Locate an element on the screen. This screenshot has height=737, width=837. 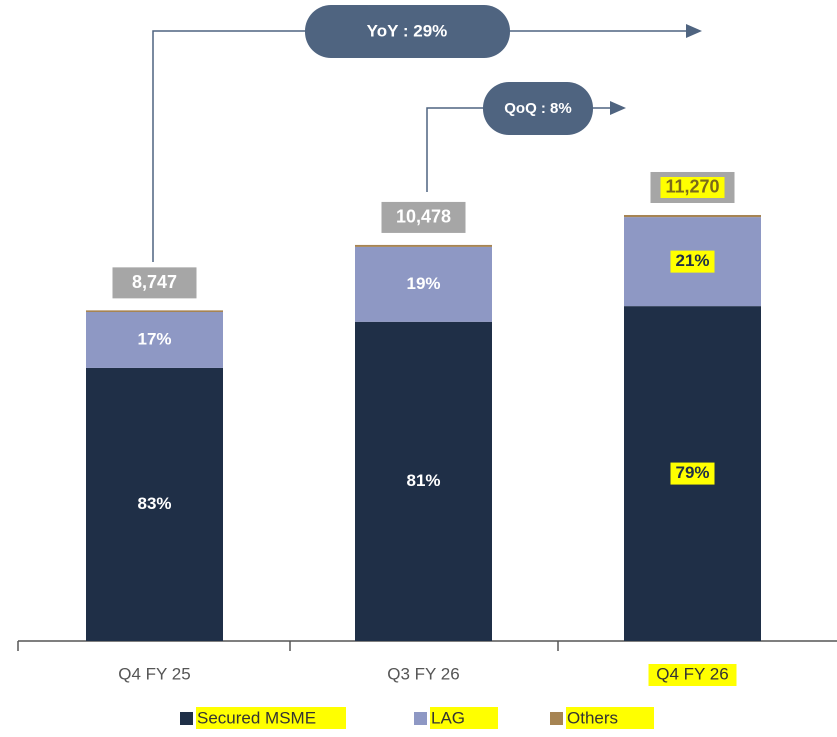
legend-label: Secured MSME is located at coordinates (256, 717).